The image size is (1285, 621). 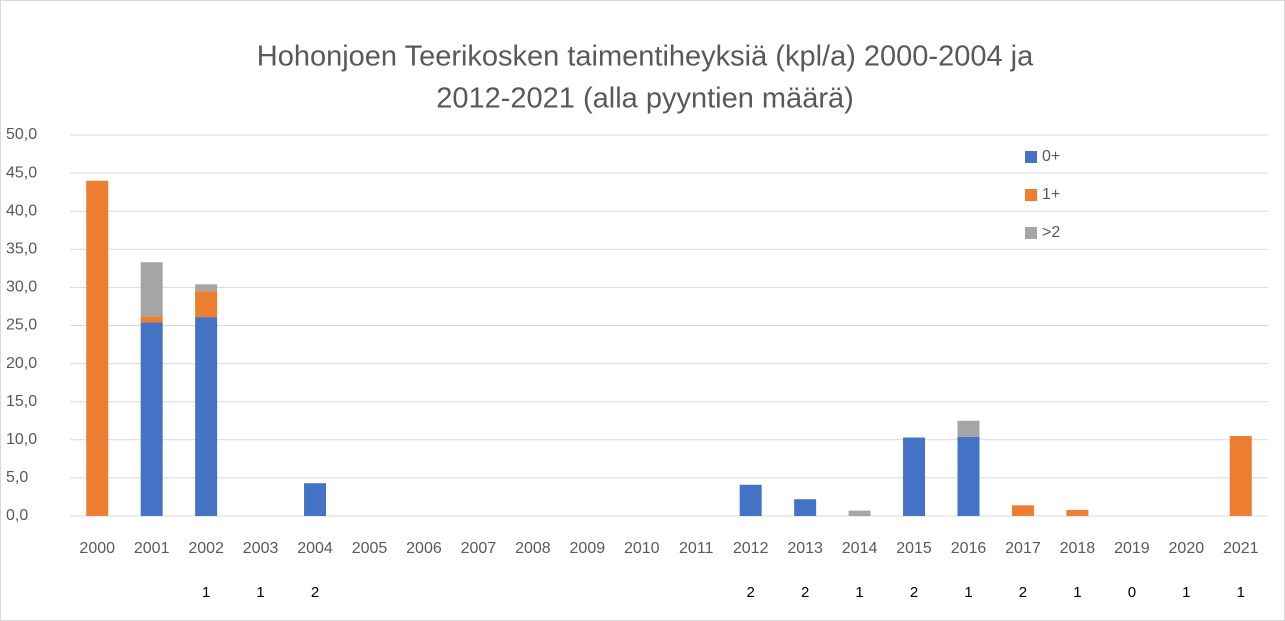 I want to click on y-tick-label: 10,0, so click(x=21, y=439).